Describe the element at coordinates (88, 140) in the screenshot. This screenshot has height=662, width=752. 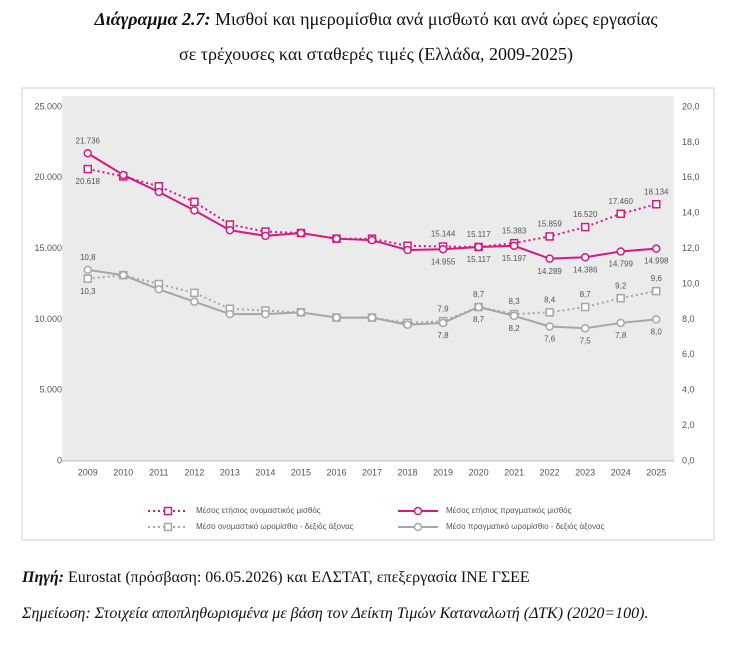
I see `data-label: 21.736` at that location.